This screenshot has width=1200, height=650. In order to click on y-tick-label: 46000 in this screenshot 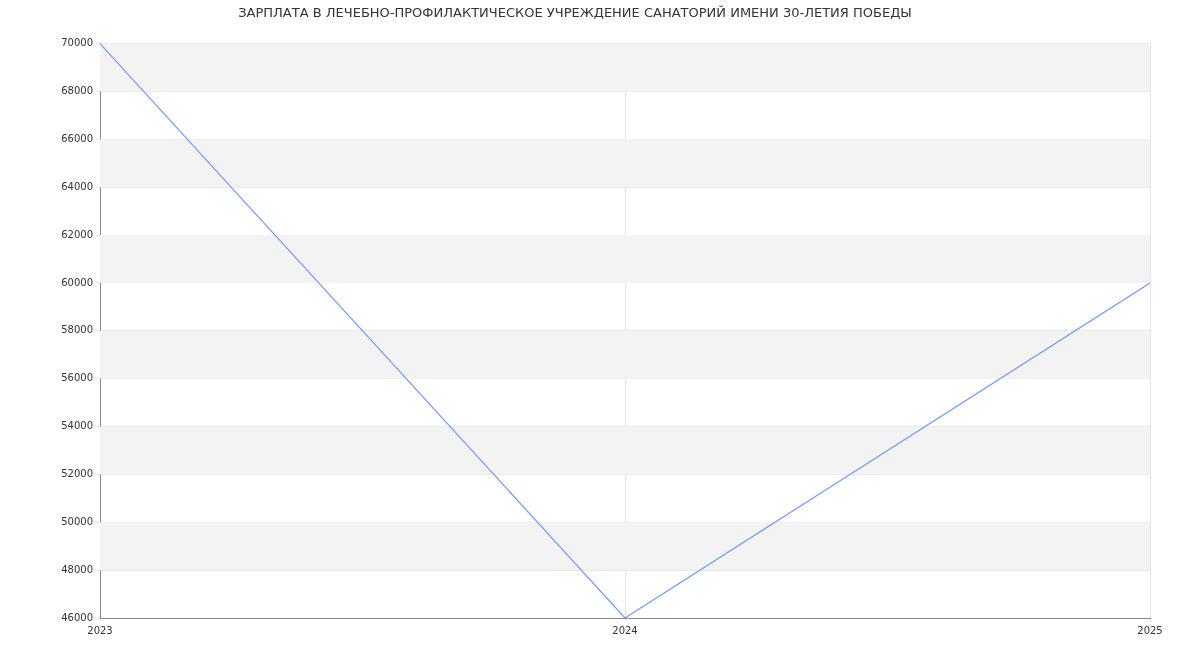, I will do `click(77, 617)`.